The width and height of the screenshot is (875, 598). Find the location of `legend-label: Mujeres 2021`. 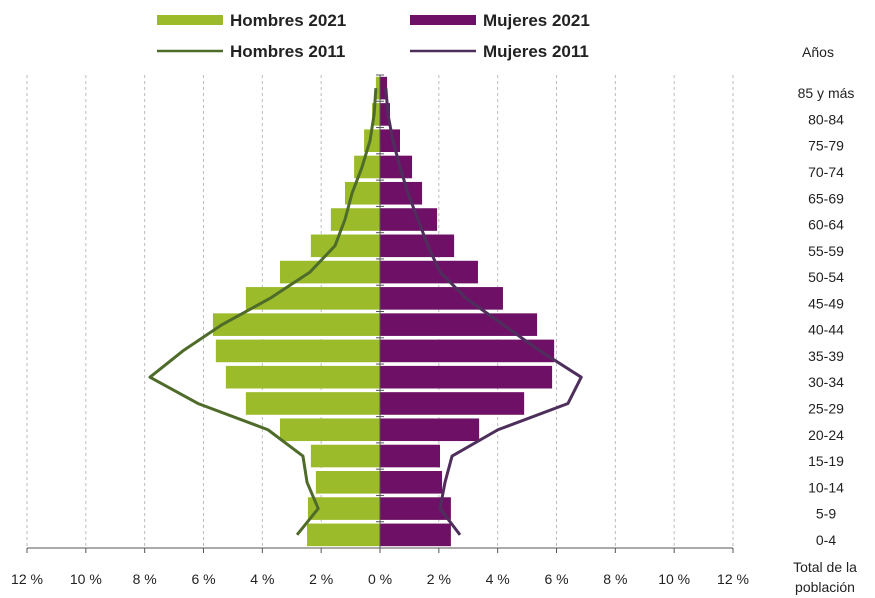

legend-label: Mujeres 2021 is located at coordinates (536, 20).